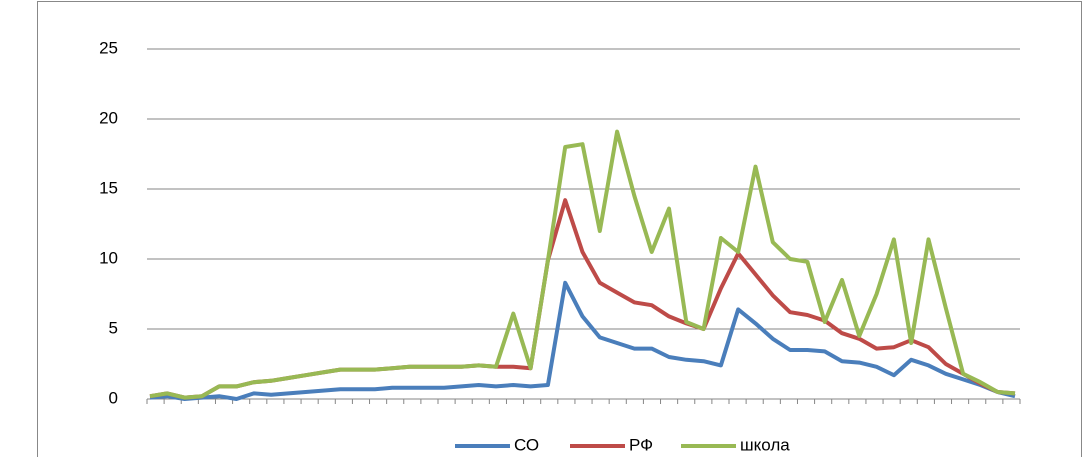 The height and width of the screenshot is (457, 1083). I want to click on legend-label: РФ, so click(641, 444).